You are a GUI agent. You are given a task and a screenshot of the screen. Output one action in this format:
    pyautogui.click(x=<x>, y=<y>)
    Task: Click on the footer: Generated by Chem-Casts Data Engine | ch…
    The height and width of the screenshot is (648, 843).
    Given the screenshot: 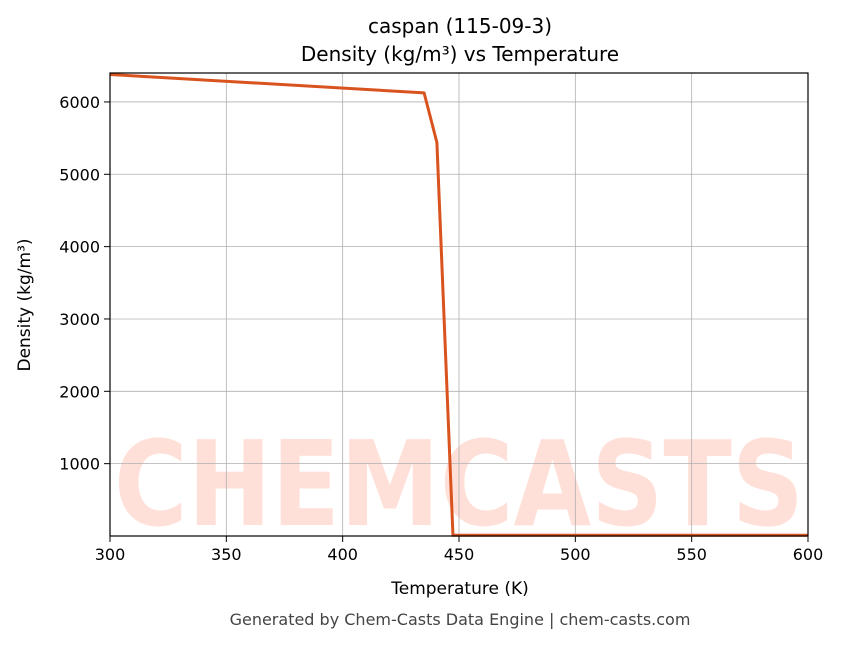 What is the action you would take?
    pyautogui.click(x=460, y=619)
    